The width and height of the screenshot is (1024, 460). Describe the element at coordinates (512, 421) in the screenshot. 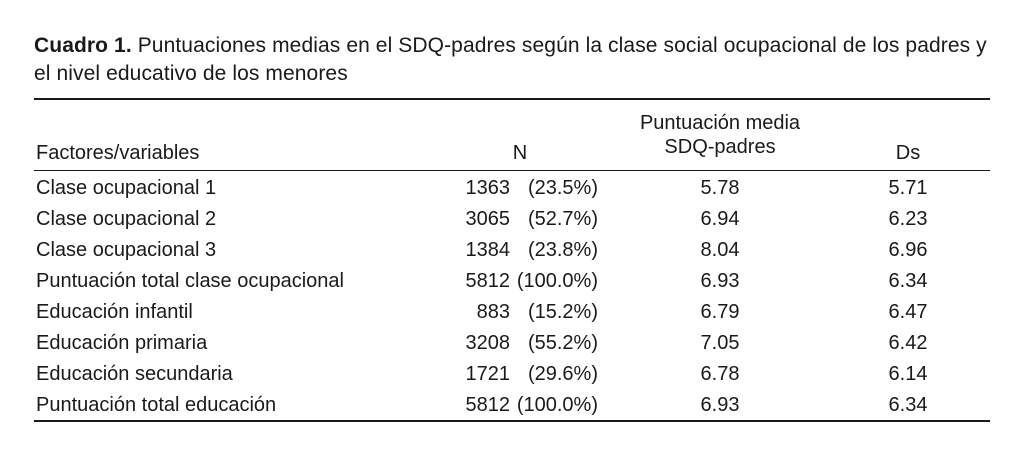

I see `bottom-rule` at that location.